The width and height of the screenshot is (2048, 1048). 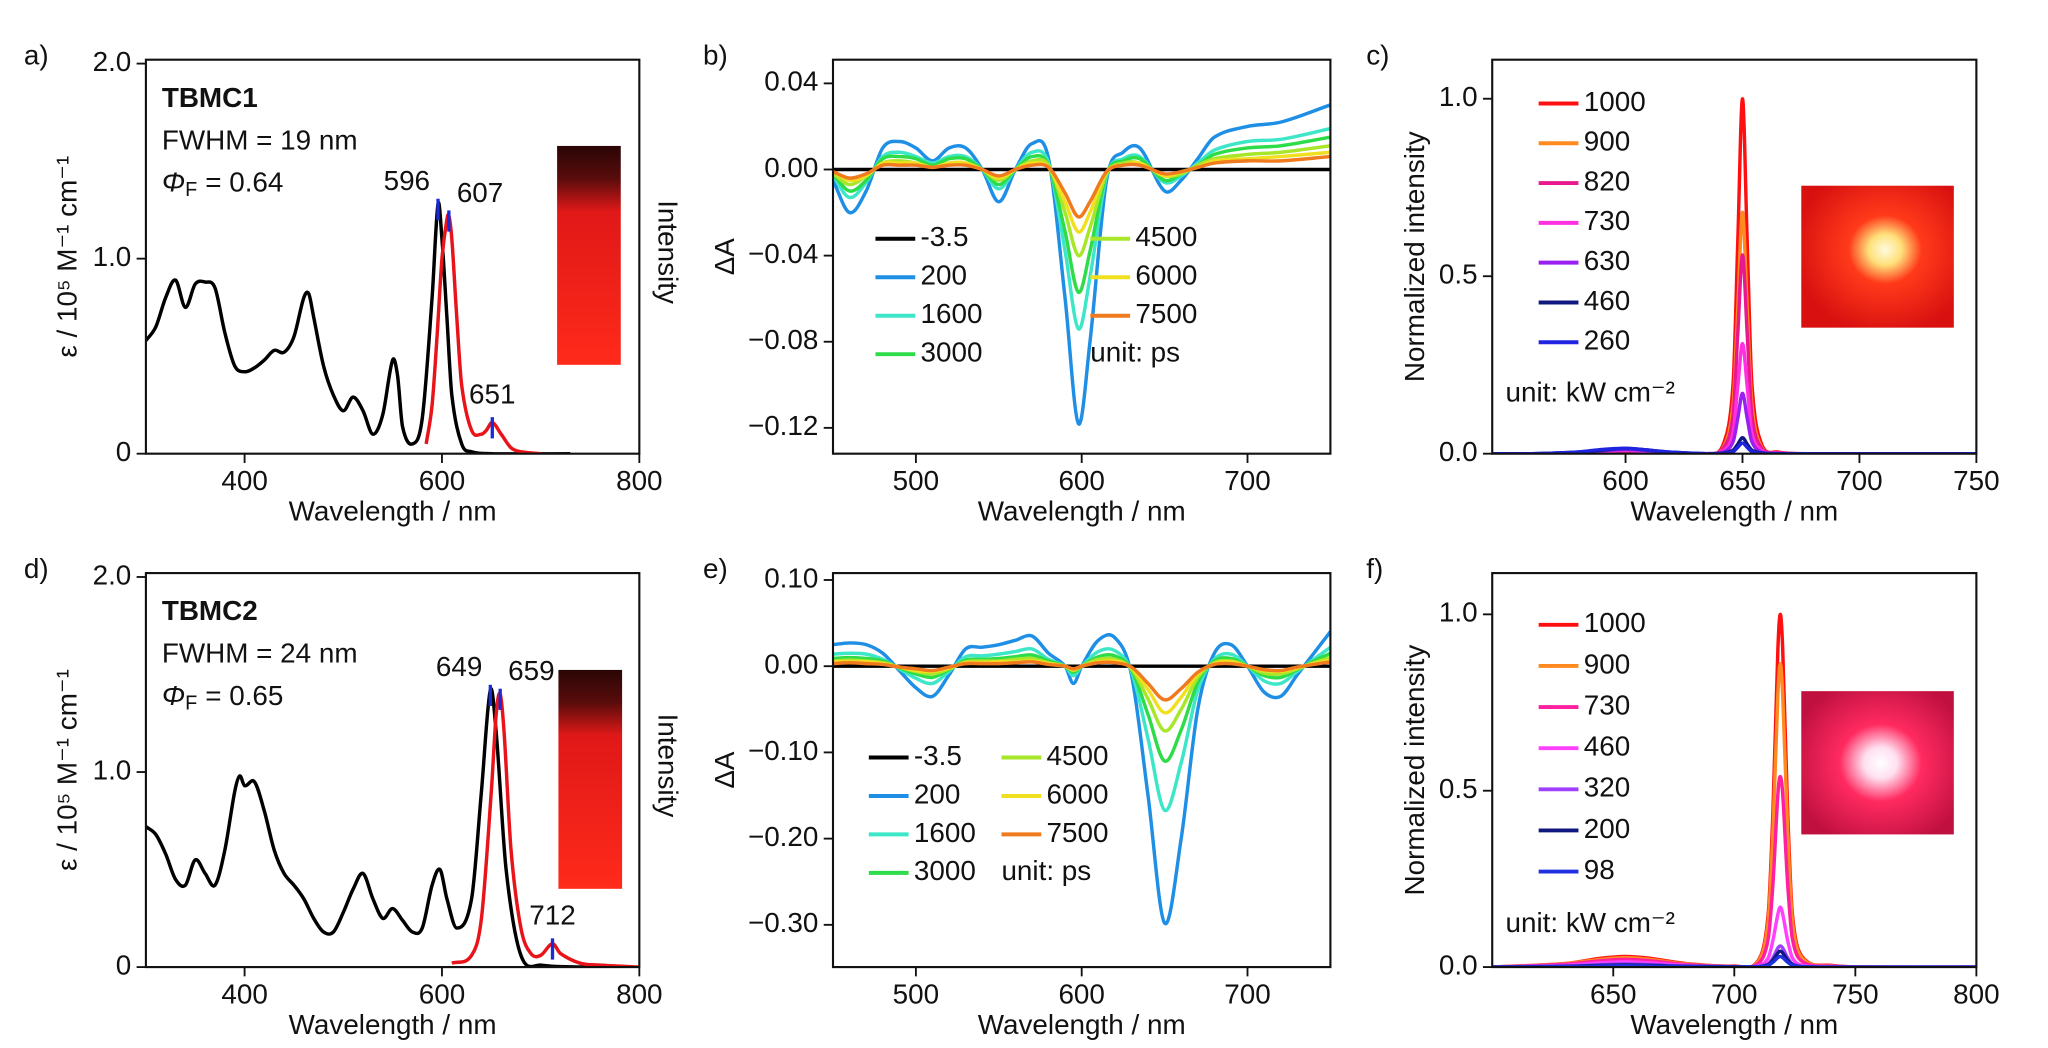 What do you see at coordinates (1599, 869) in the screenshot?
I see `legend-label: 98` at bounding box center [1599, 869].